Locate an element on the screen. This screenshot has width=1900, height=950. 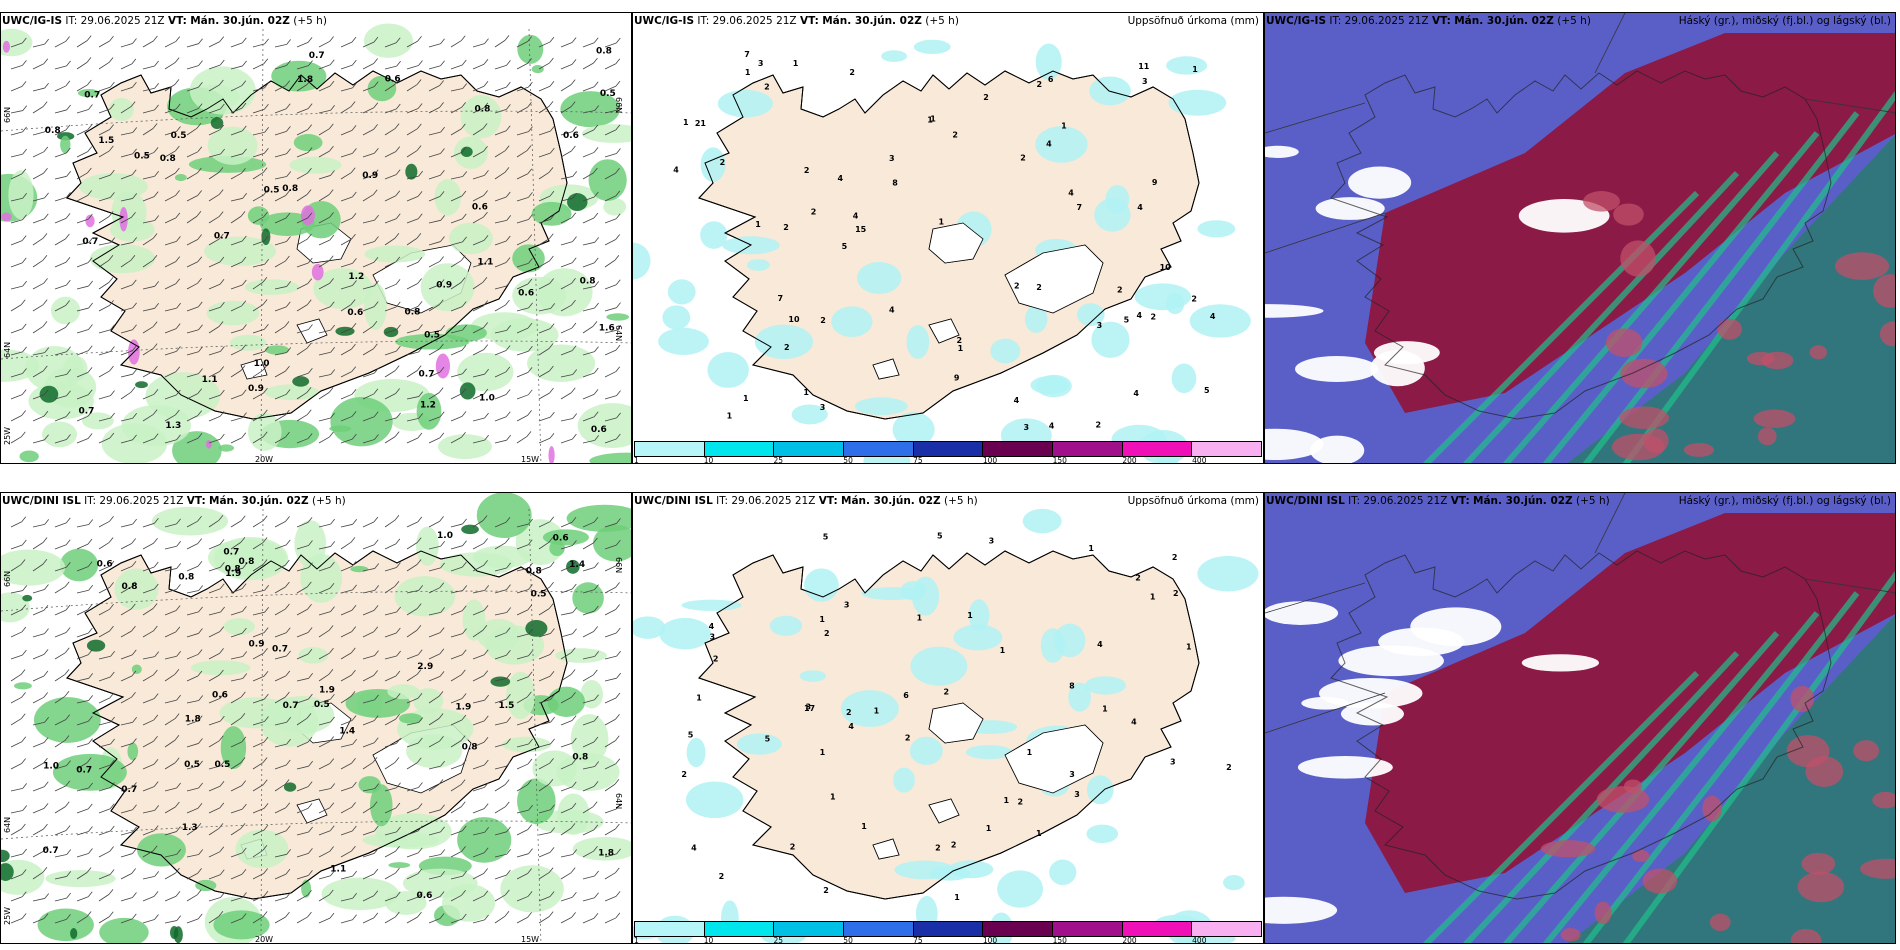
value-label: 2.9 is located at coordinates (425, 667).